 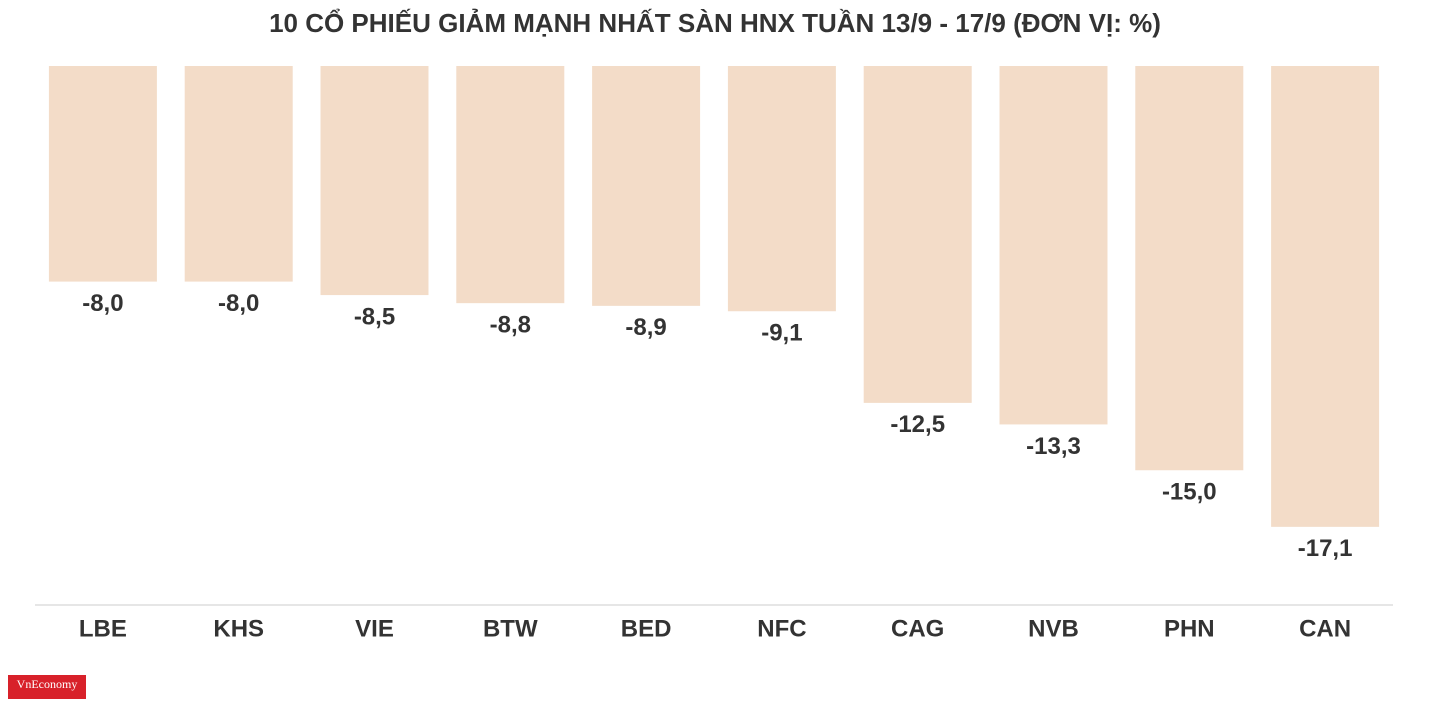 What do you see at coordinates (917, 628) in the screenshot?
I see `x-tick-label: CAG` at bounding box center [917, 628].